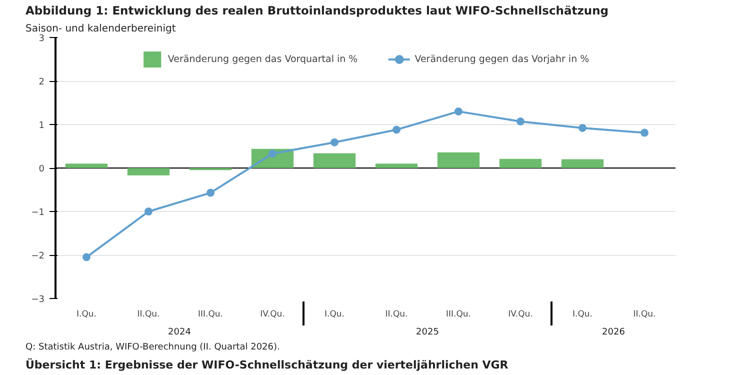 The width and height of the screenshot is (750, 375). What do you see at coordinates (153, 347) in the screenshot?
I see `text: Q: Statistik Austria, WIFO-Berechnung (II. Quartal 2026).` at bounding box center [153, 347].